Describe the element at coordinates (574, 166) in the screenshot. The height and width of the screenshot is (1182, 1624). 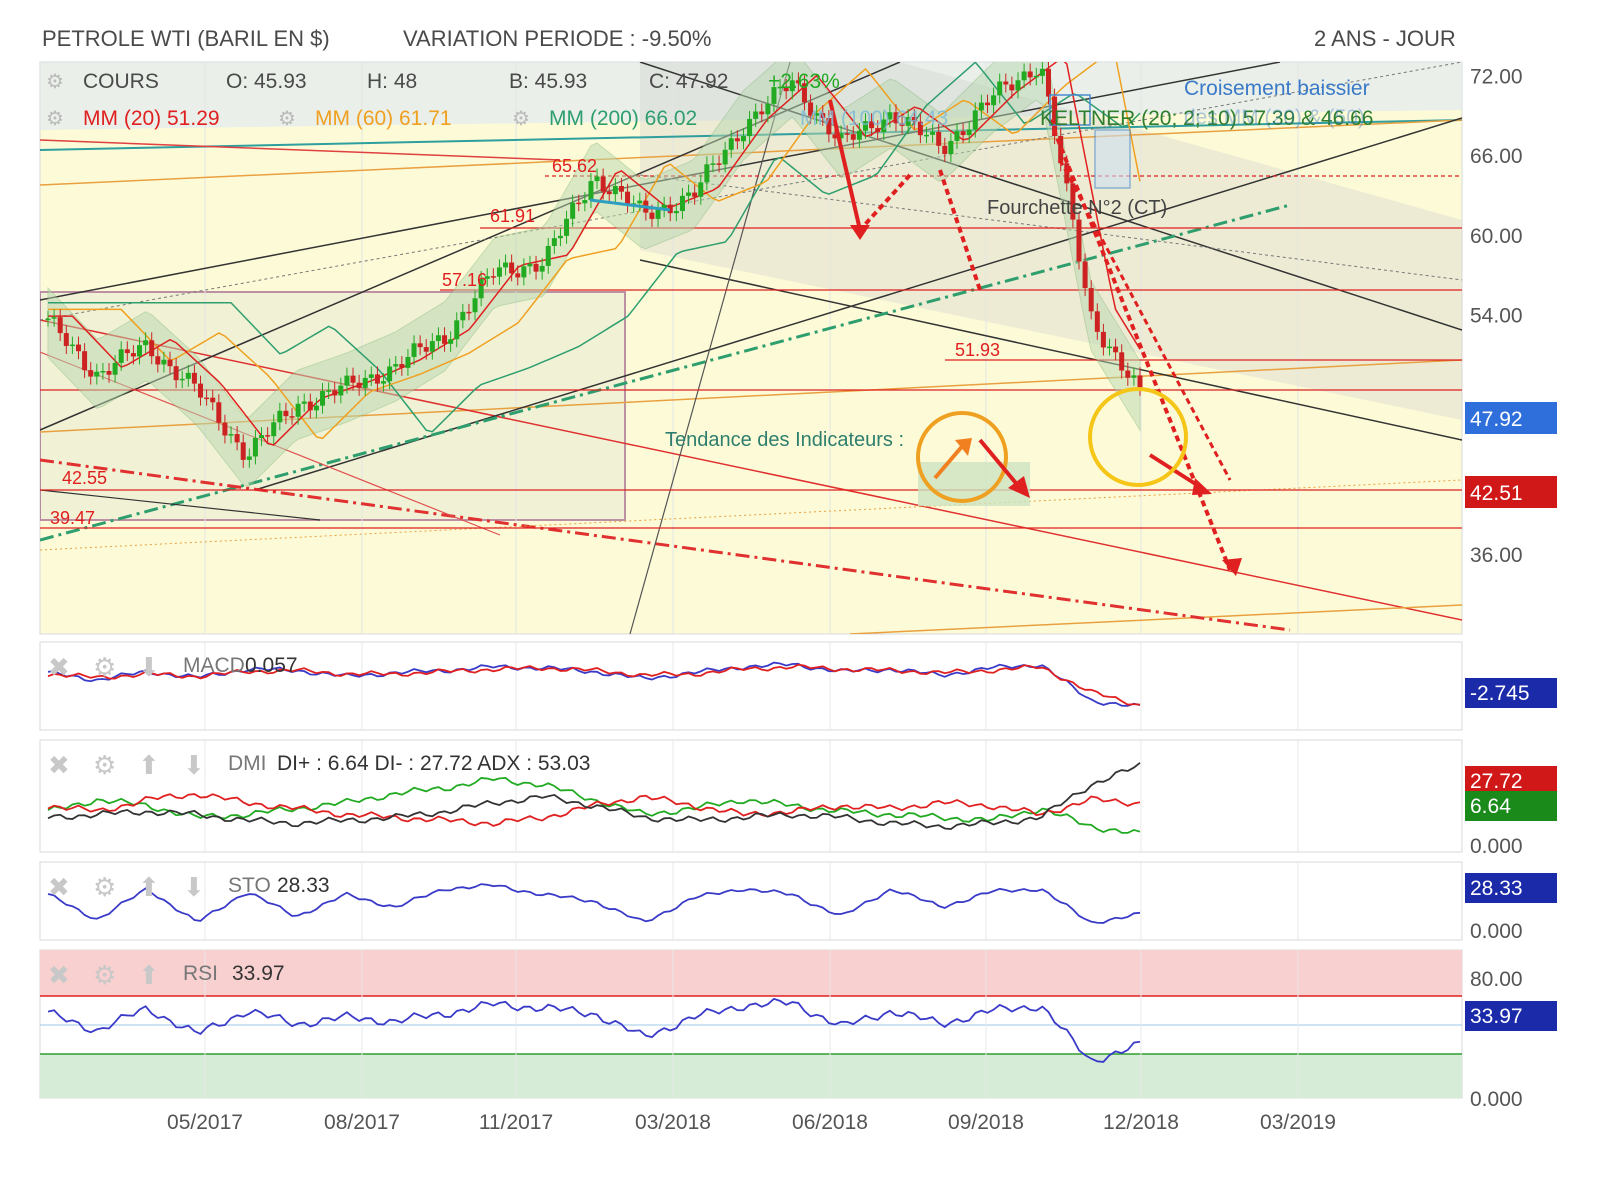
I see `level-label: 65.62` at that location.